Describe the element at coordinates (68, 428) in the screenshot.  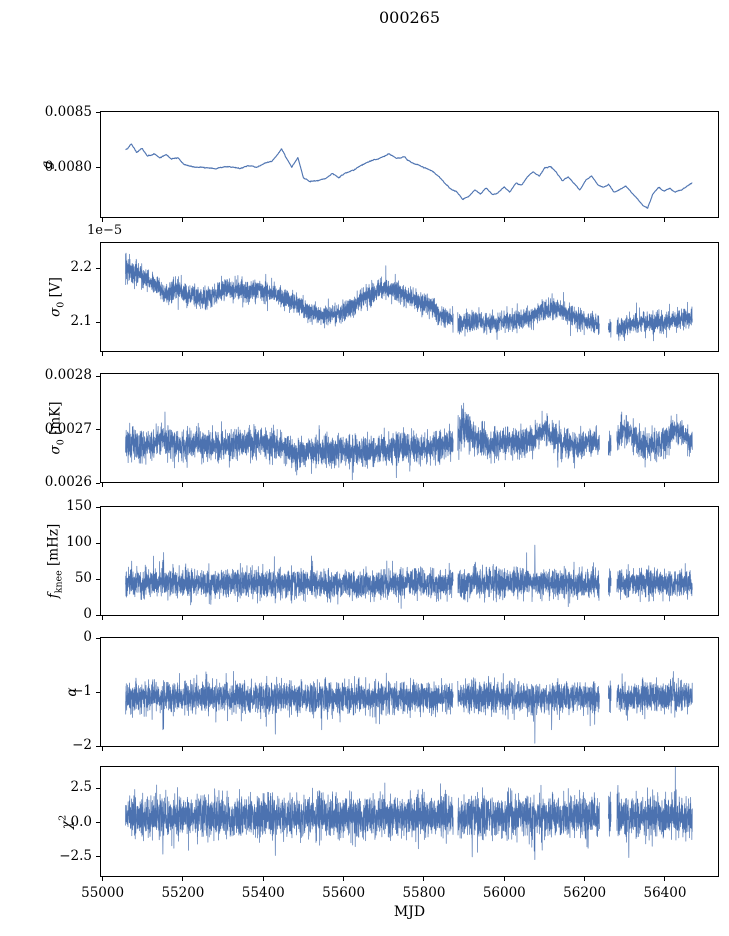
I see `y-tick-label: 0.0027` at that location.